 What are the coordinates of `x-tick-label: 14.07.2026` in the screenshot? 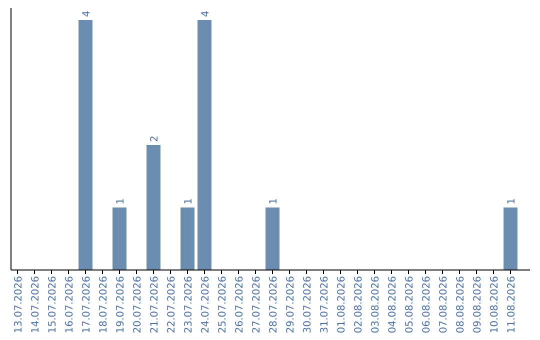 It's located at (36, 305).